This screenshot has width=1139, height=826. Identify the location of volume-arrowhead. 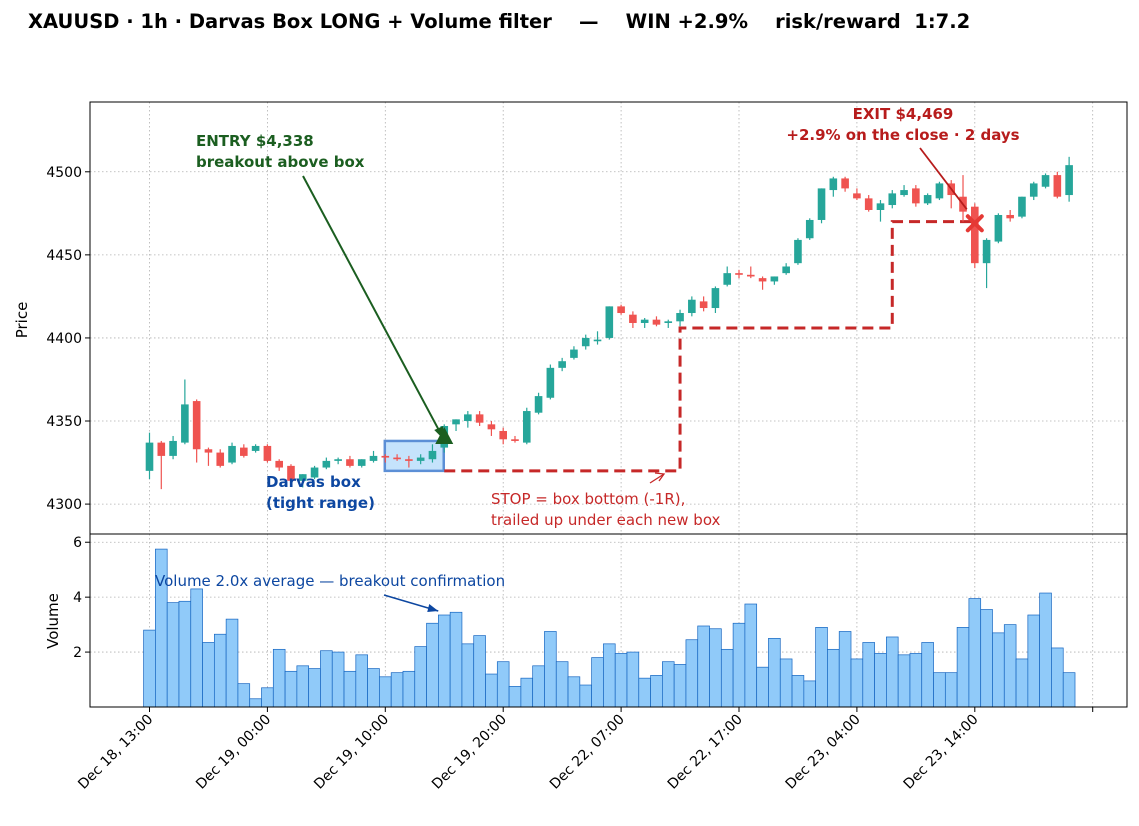
(433, 608).